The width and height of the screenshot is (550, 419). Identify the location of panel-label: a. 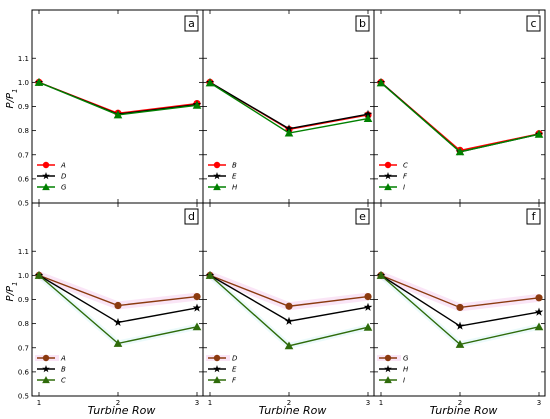
(191, 23).